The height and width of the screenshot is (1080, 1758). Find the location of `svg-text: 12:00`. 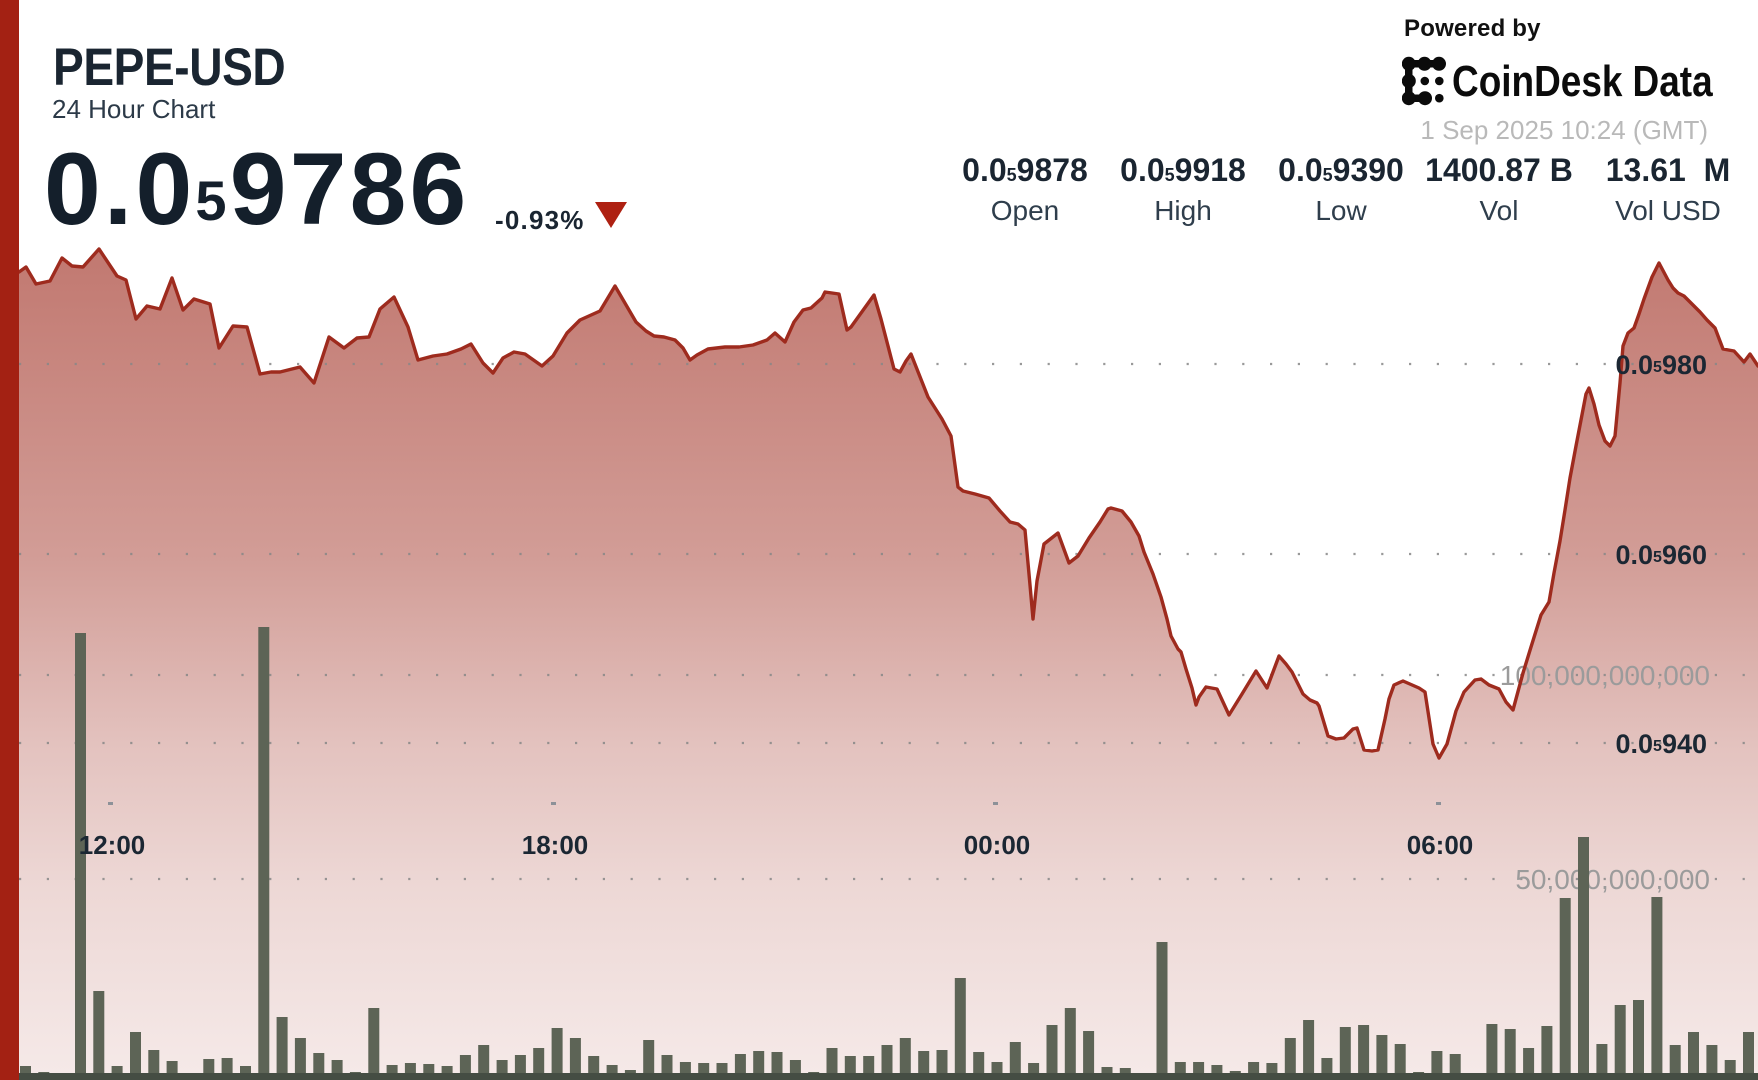

svg-text: 12:00 is located at coordinates (112, 845).